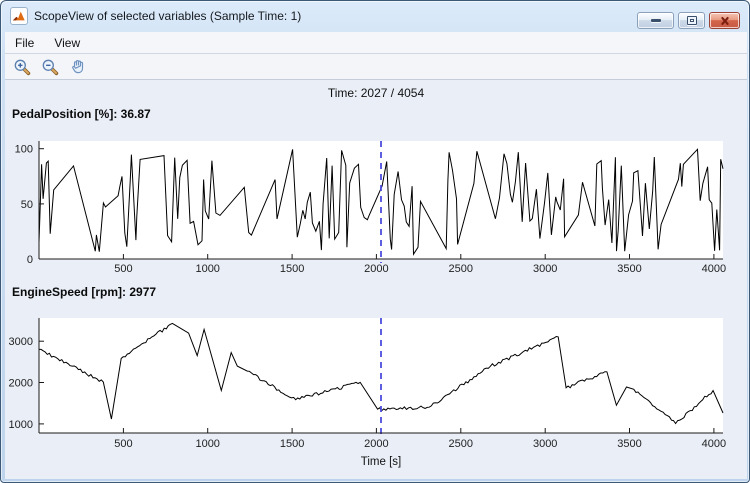  What do you see at coordinates (376, 67) in the screenshot?
I see `toolbar` at bounding box center [376, 67].